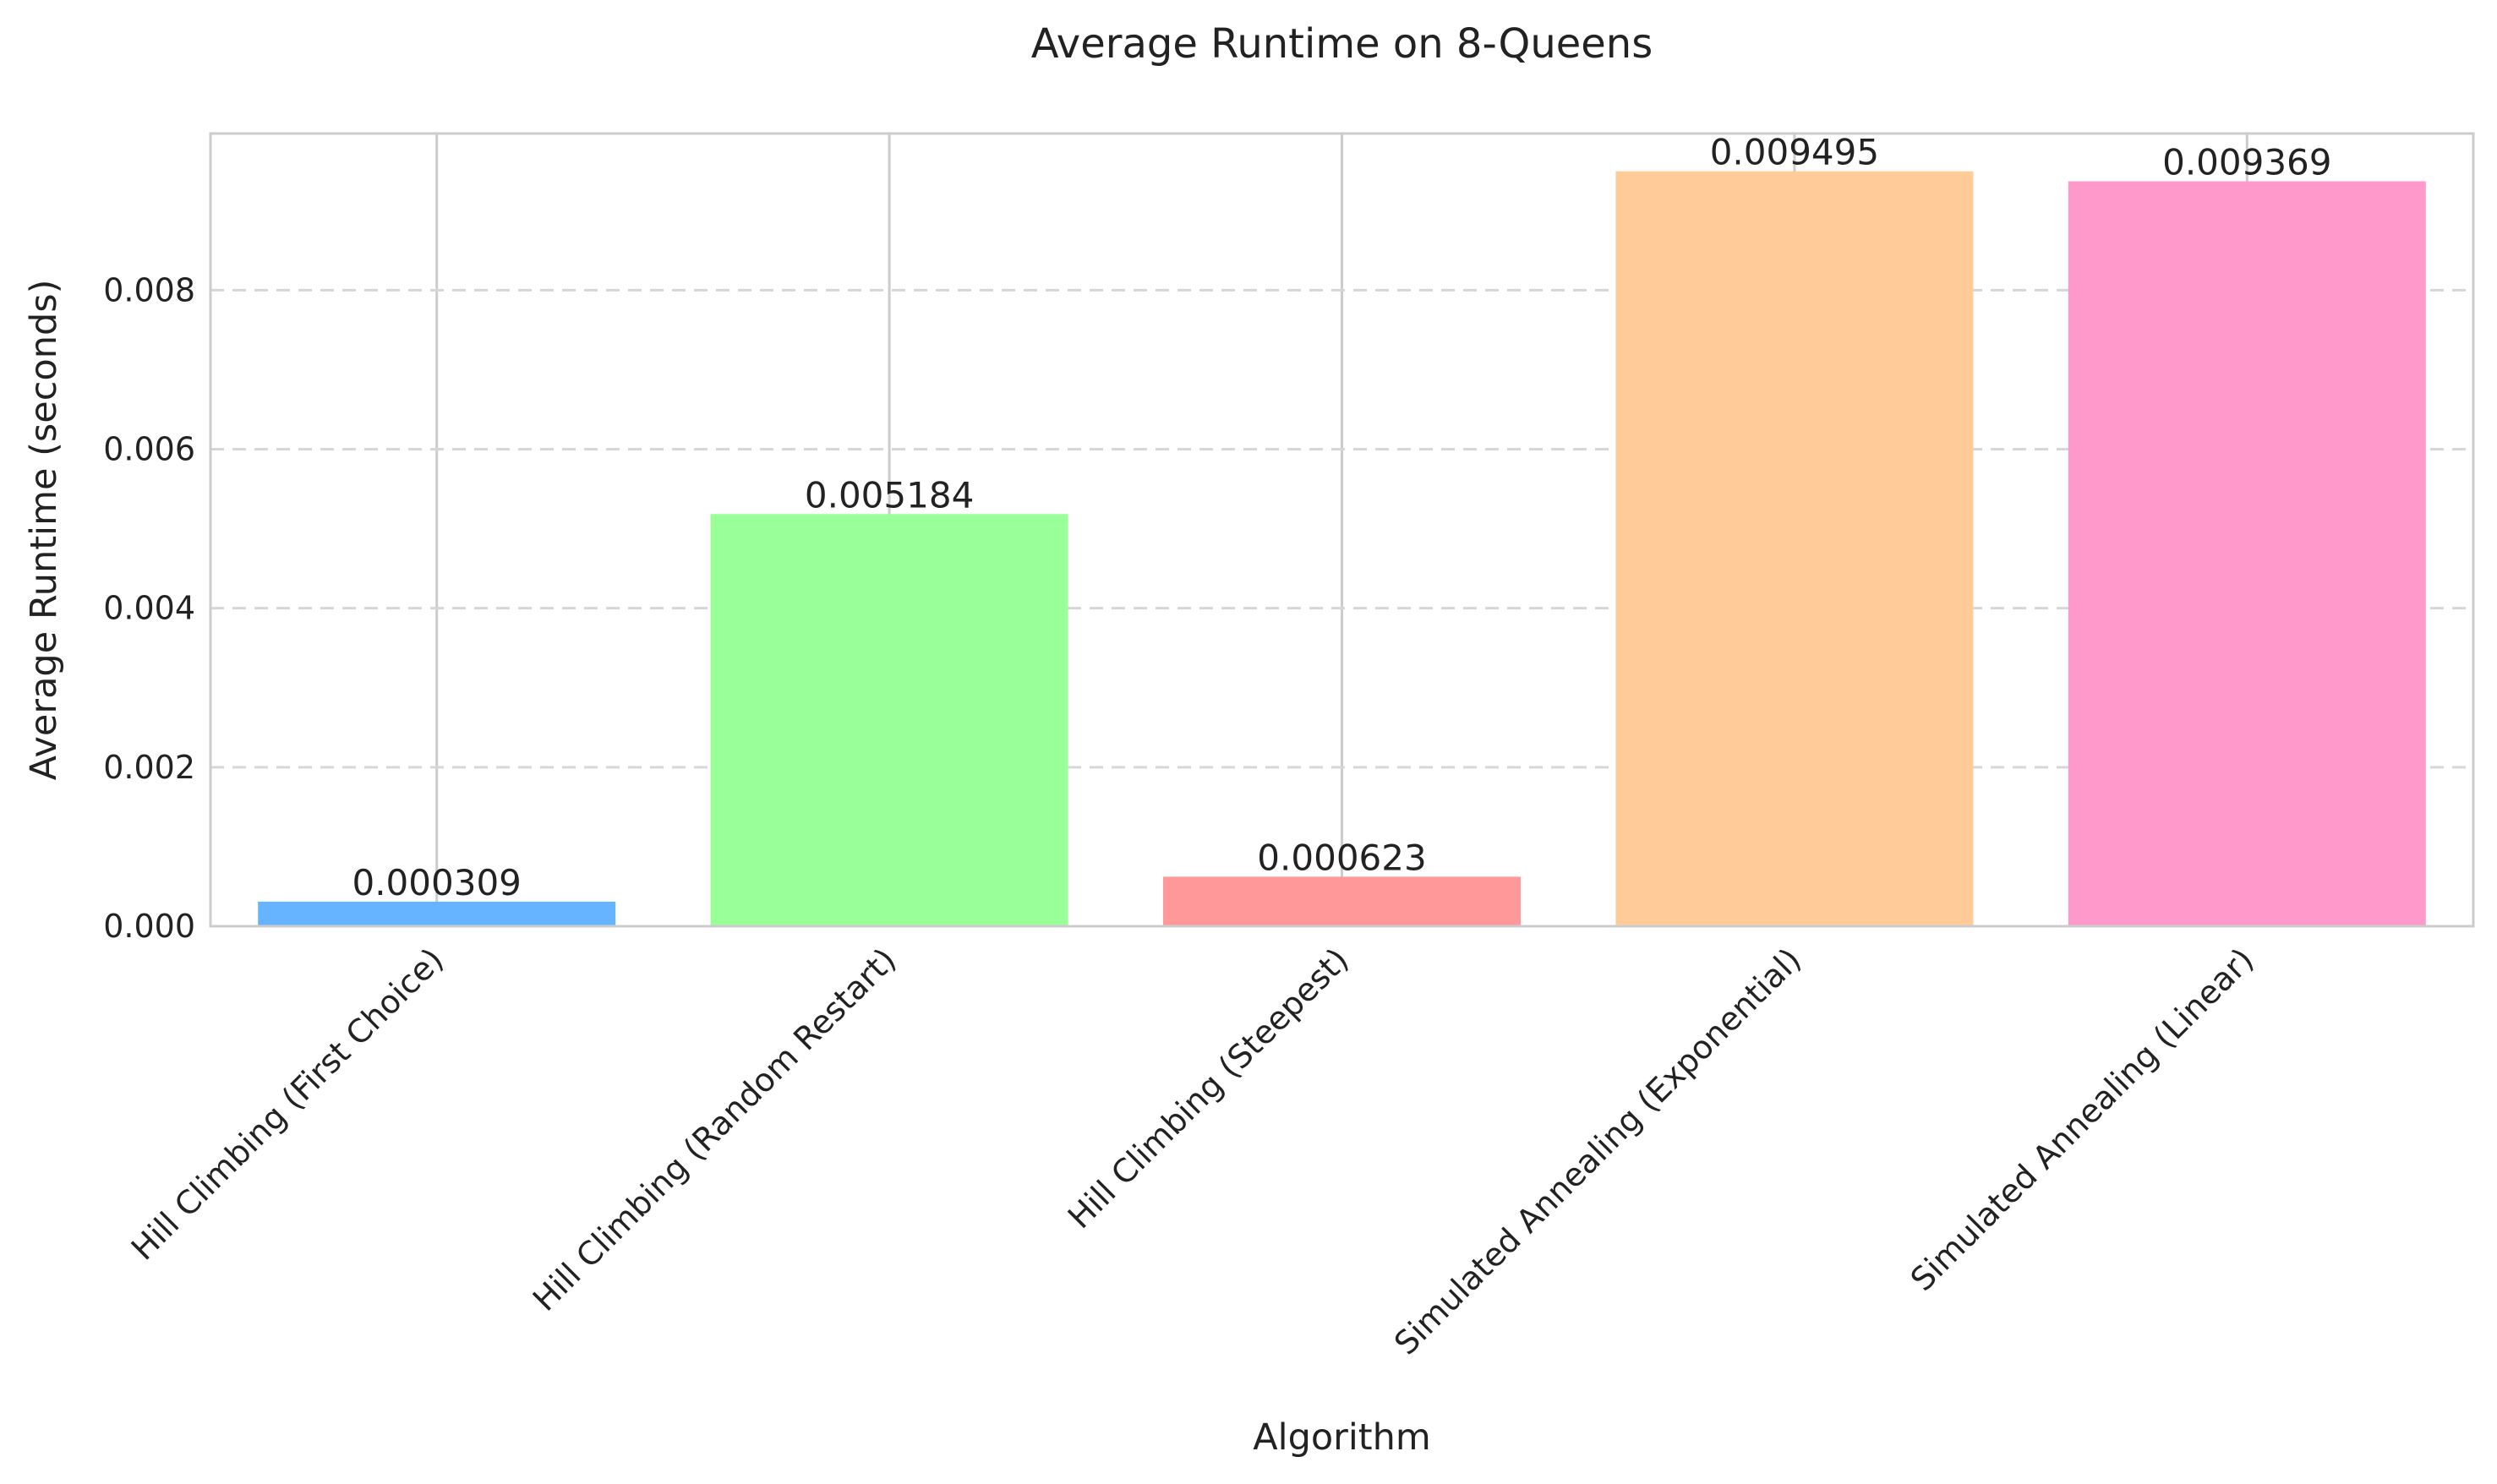  Describe the element at coordinates (889, 495) in the screenshot. I see `value-label: 0.005184` at that location.